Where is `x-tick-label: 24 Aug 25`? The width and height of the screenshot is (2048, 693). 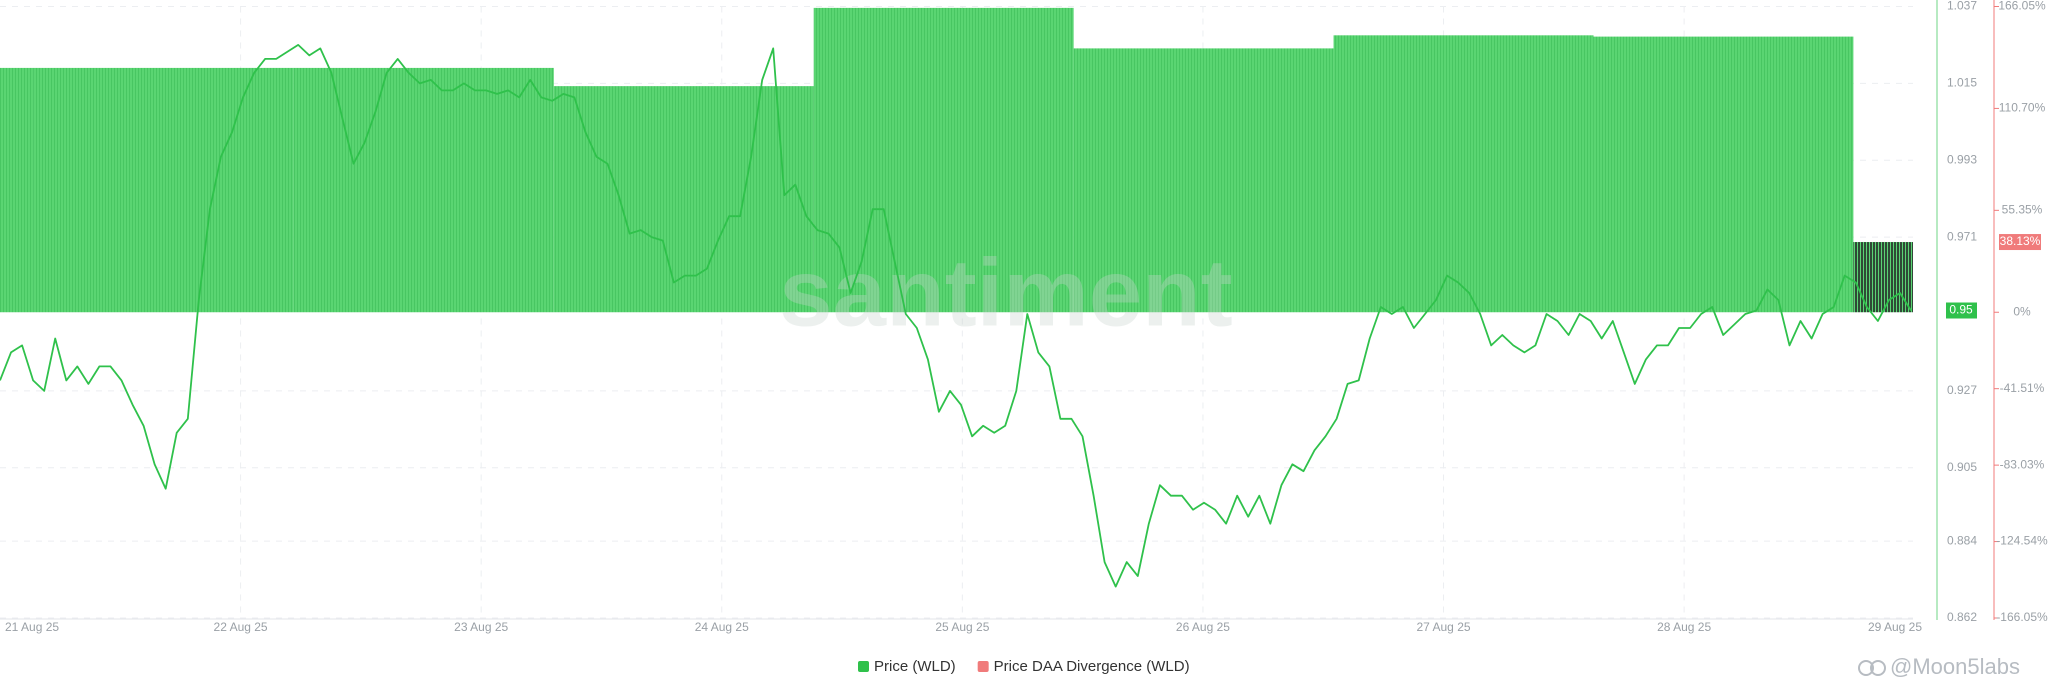
x-tick-label: 24 Aug 25 is located at coordinates (722, 627).